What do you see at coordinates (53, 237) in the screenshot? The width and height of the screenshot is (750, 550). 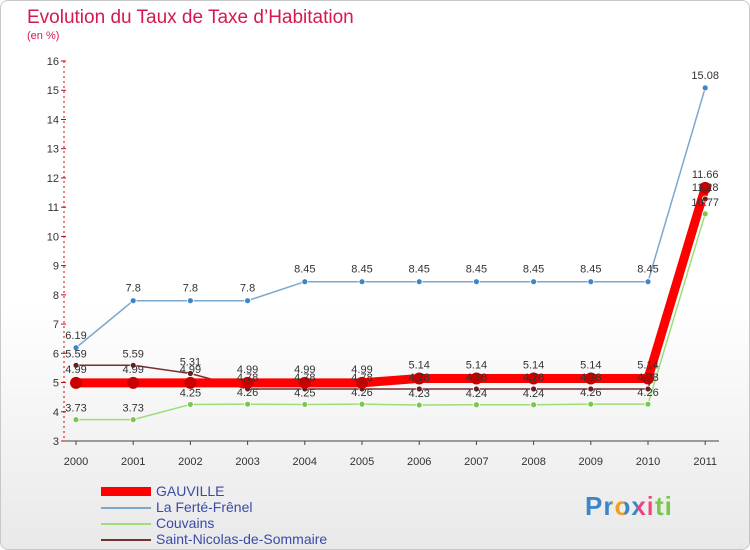 I see `y-tick-label: 10` at bounding box center [53, 237].